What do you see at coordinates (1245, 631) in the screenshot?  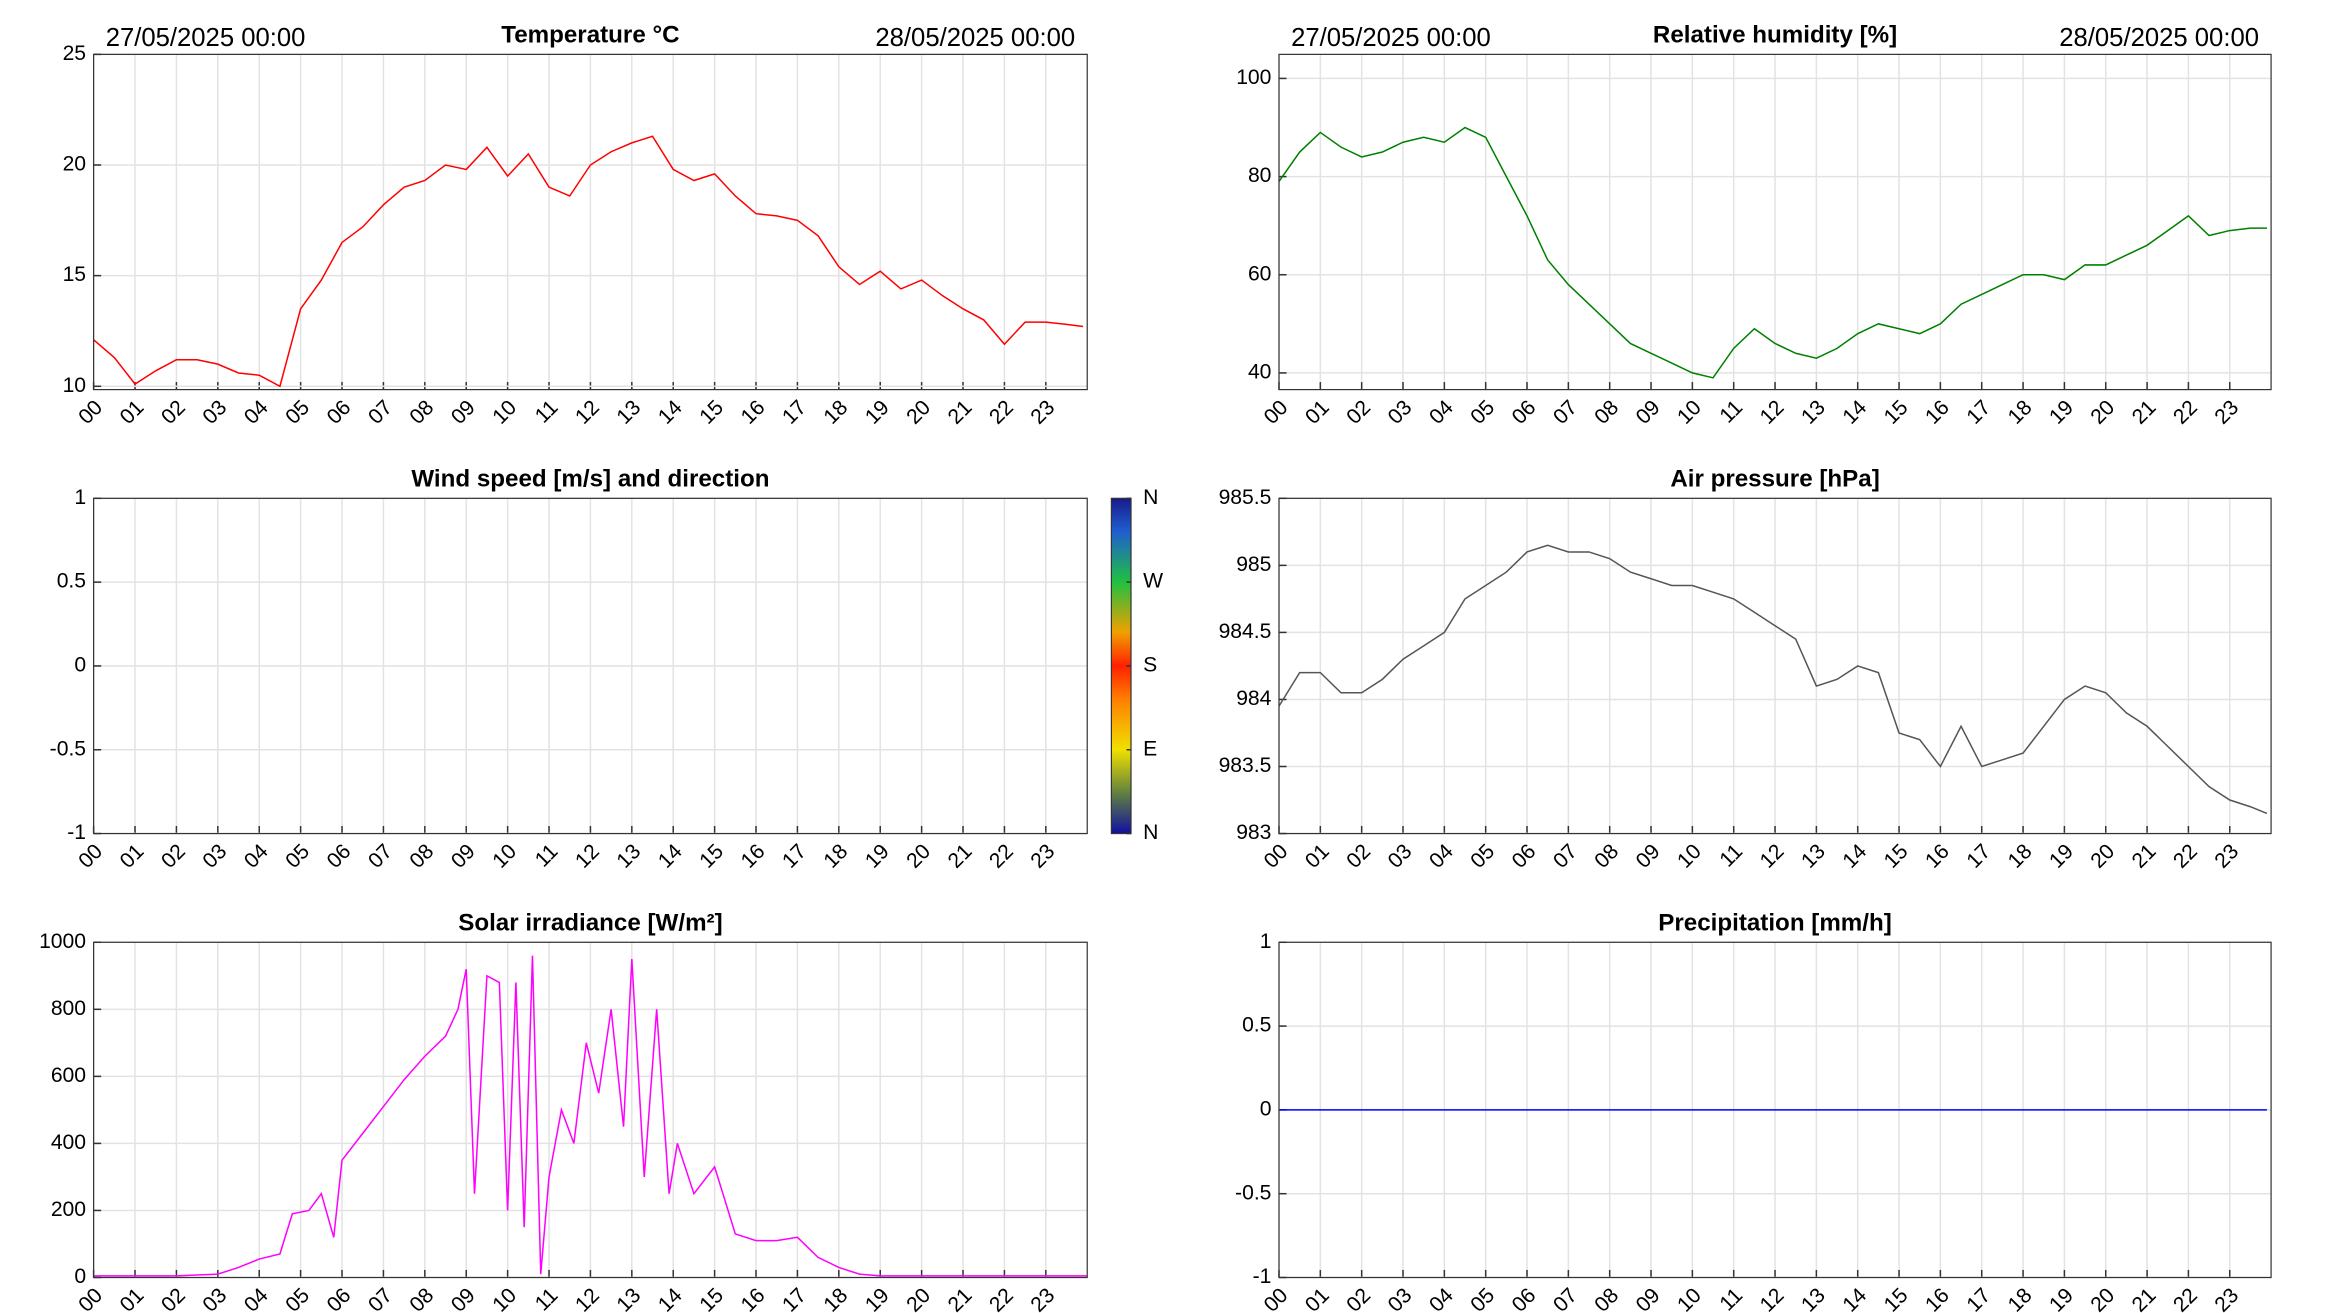 I see `y-tick-label: 984.5` at bounding box center [1245, 631].